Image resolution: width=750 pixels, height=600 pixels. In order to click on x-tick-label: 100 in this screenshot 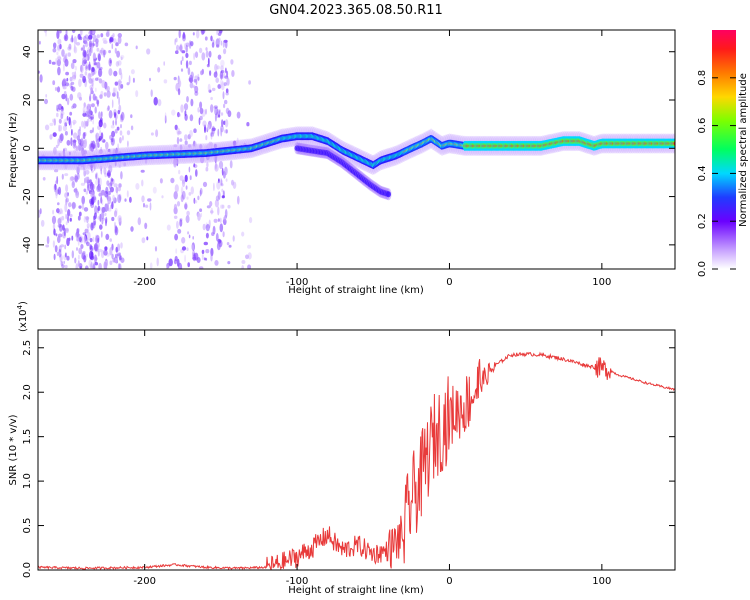, I will do `click(601, 581)`.